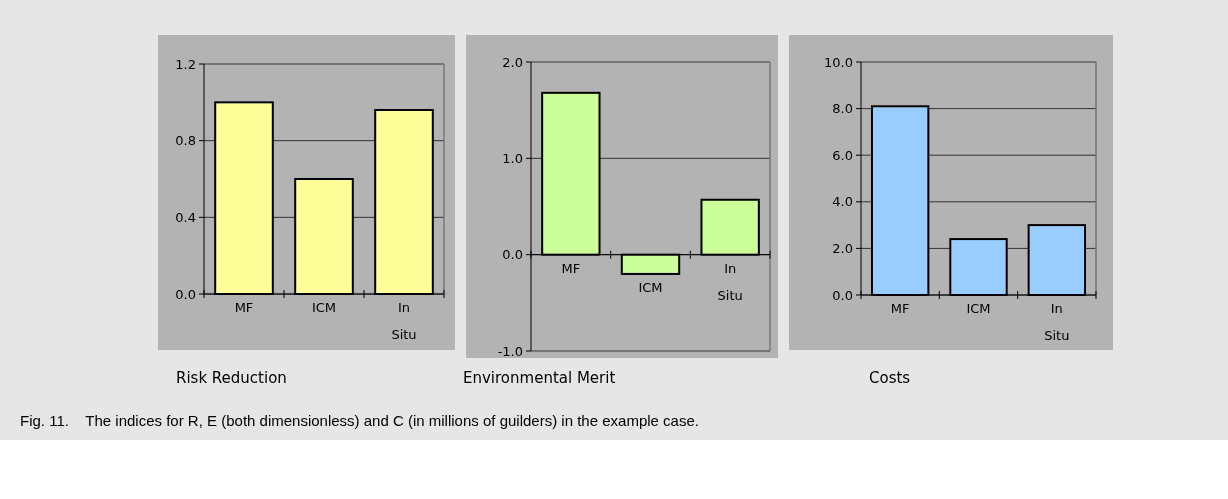 The height and width of the screenshot is (499, 1228). What do you see at coordinates (510, 351) in the screenshot?
I see `y-tick-label: -1.0` at bounding box center [510, 351].